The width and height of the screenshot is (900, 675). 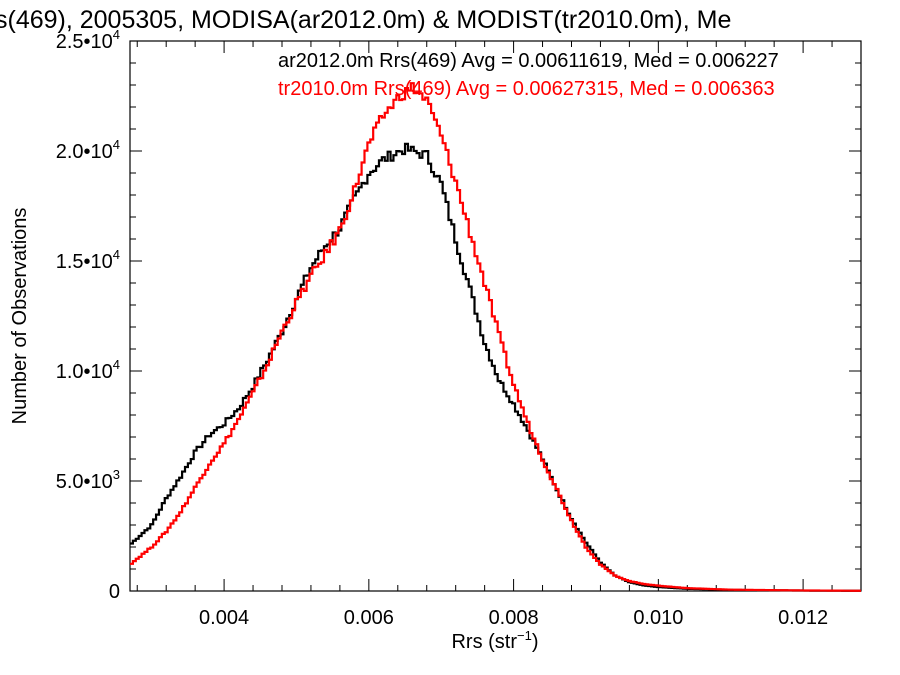 What do you see at coordinates (484, 642) in the screenshot?
I see `x-axis-label-main: Rrs (str` at bounding box center [484, 642].